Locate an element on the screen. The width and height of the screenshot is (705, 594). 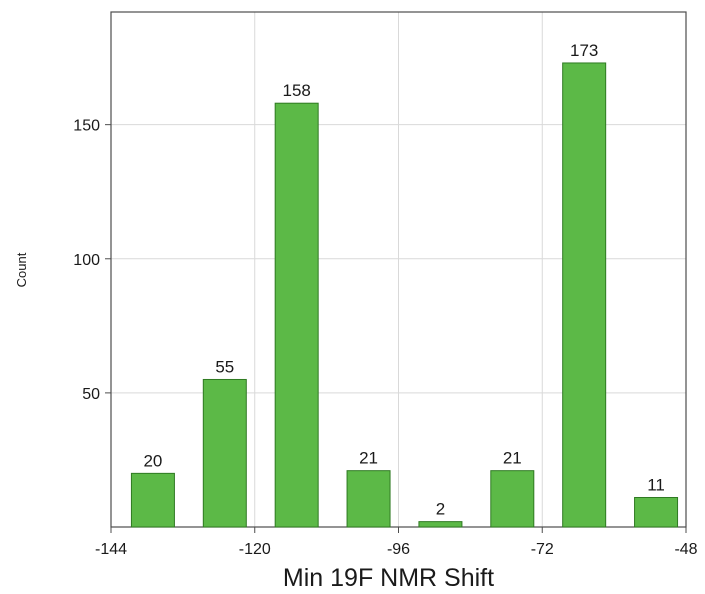
y-tick-label: 100 is located at coordinates (86, 260).